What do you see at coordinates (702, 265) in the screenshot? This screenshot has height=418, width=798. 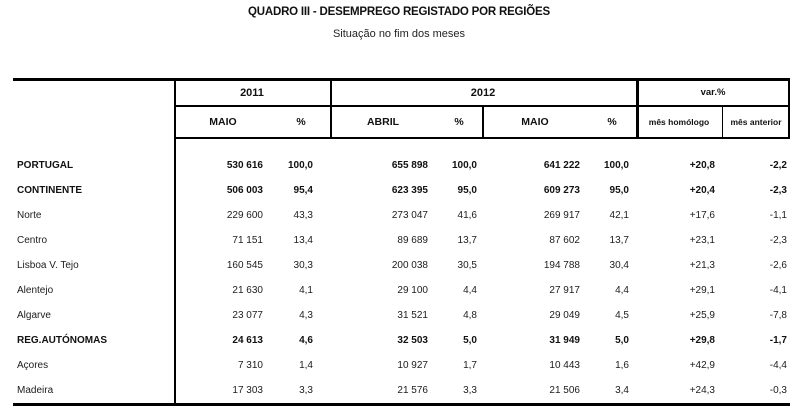 I see `value-cell: +21,3` at bounding box center [702, 265].